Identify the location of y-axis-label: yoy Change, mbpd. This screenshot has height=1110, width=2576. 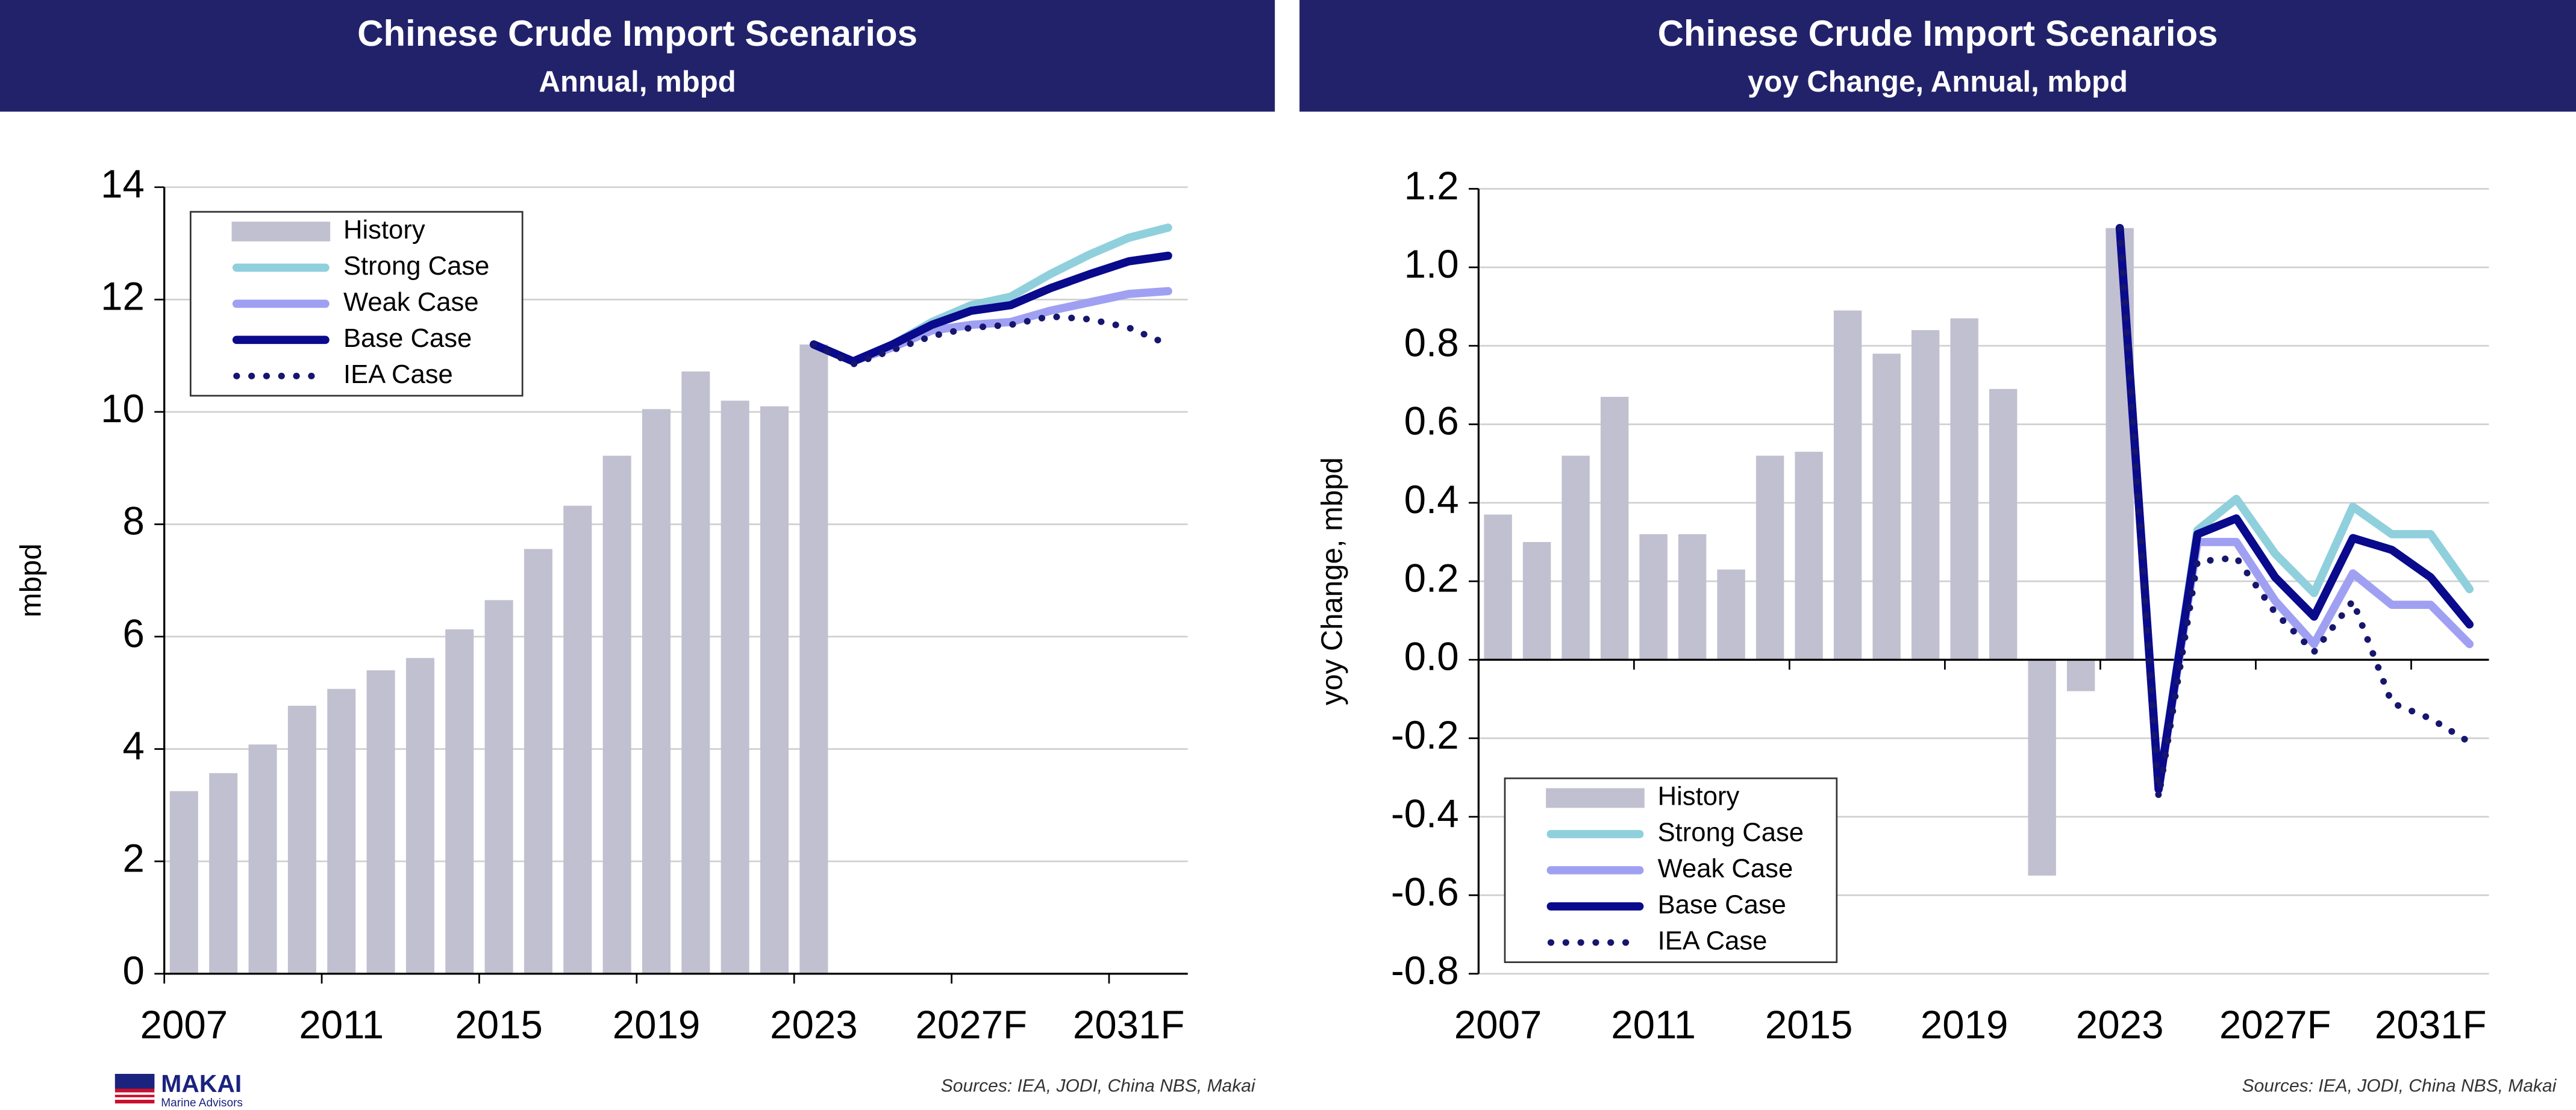
(1332, 581).